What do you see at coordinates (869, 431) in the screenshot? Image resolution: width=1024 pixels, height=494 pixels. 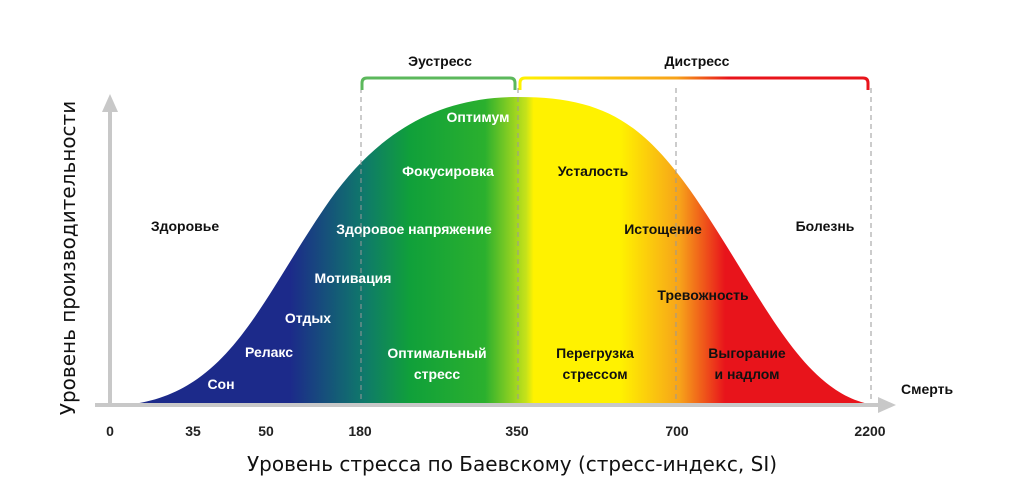 I see `x-tick: 2200` at bounding box center [869, 431].